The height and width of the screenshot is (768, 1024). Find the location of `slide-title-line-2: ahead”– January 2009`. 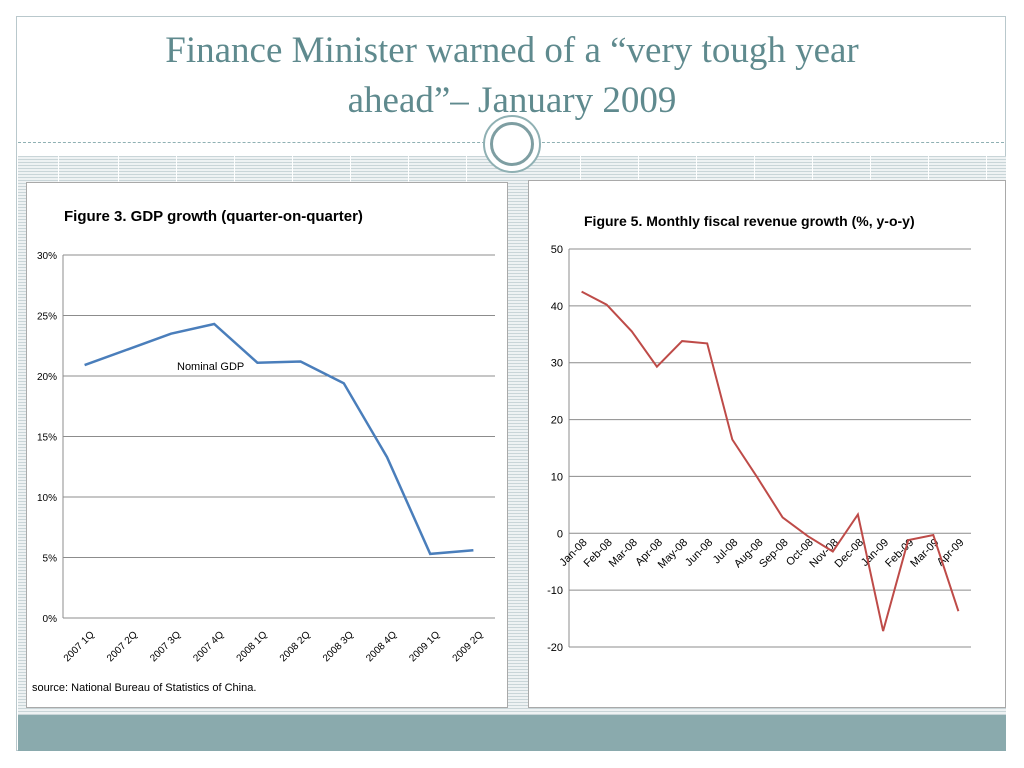

slide-title-line-2: ahead”– January 2009 is located at coordinates (512, 100).